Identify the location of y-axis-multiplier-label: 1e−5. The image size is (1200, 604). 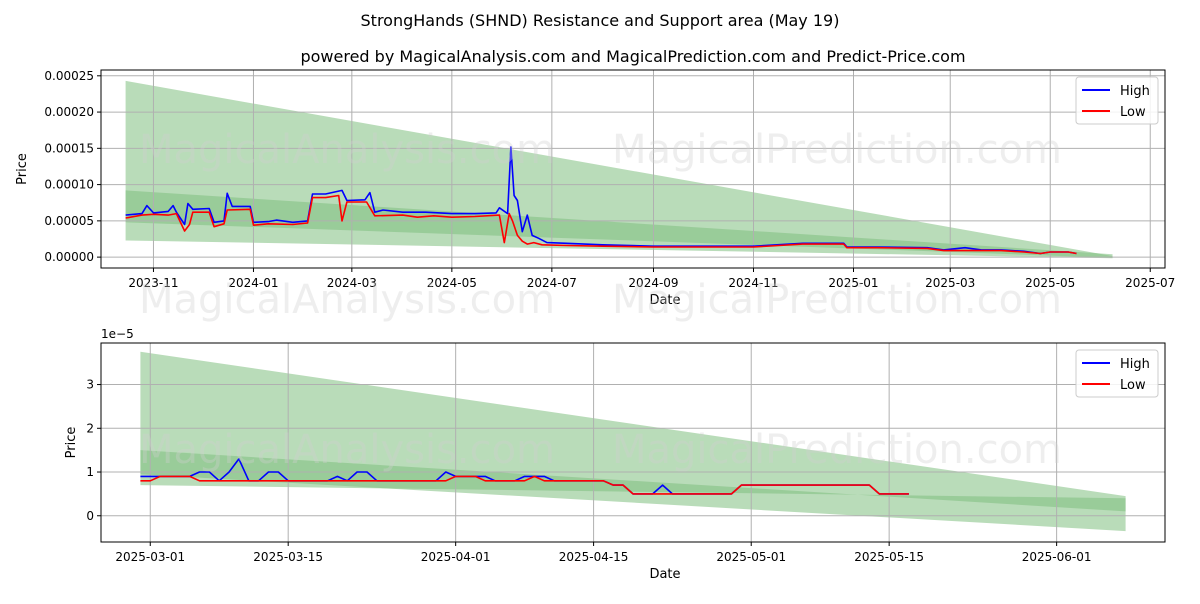
(117, 334).